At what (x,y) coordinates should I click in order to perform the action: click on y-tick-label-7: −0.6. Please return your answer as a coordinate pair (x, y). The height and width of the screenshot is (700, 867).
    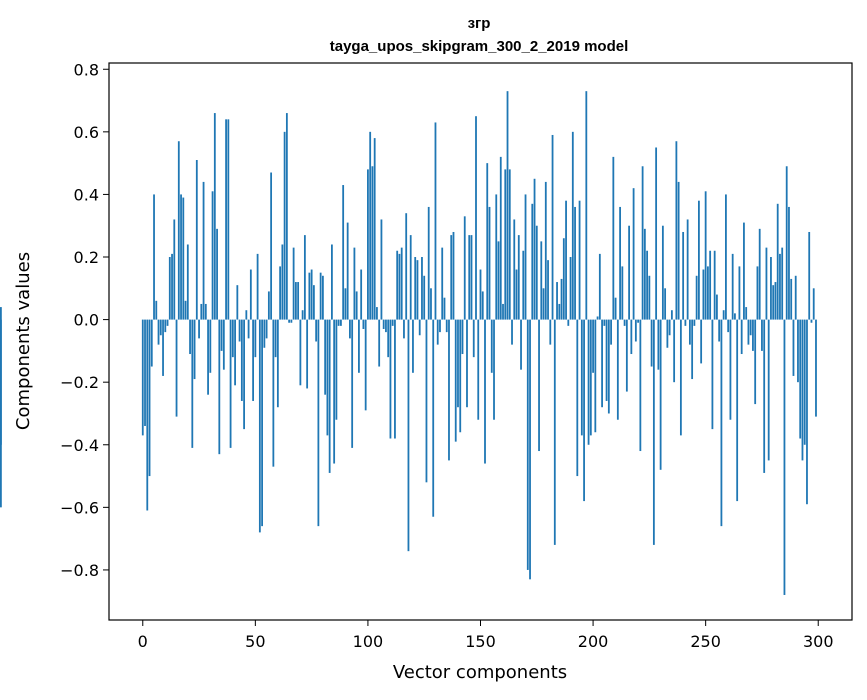
    Looking at the image, I should click on (79, 507).